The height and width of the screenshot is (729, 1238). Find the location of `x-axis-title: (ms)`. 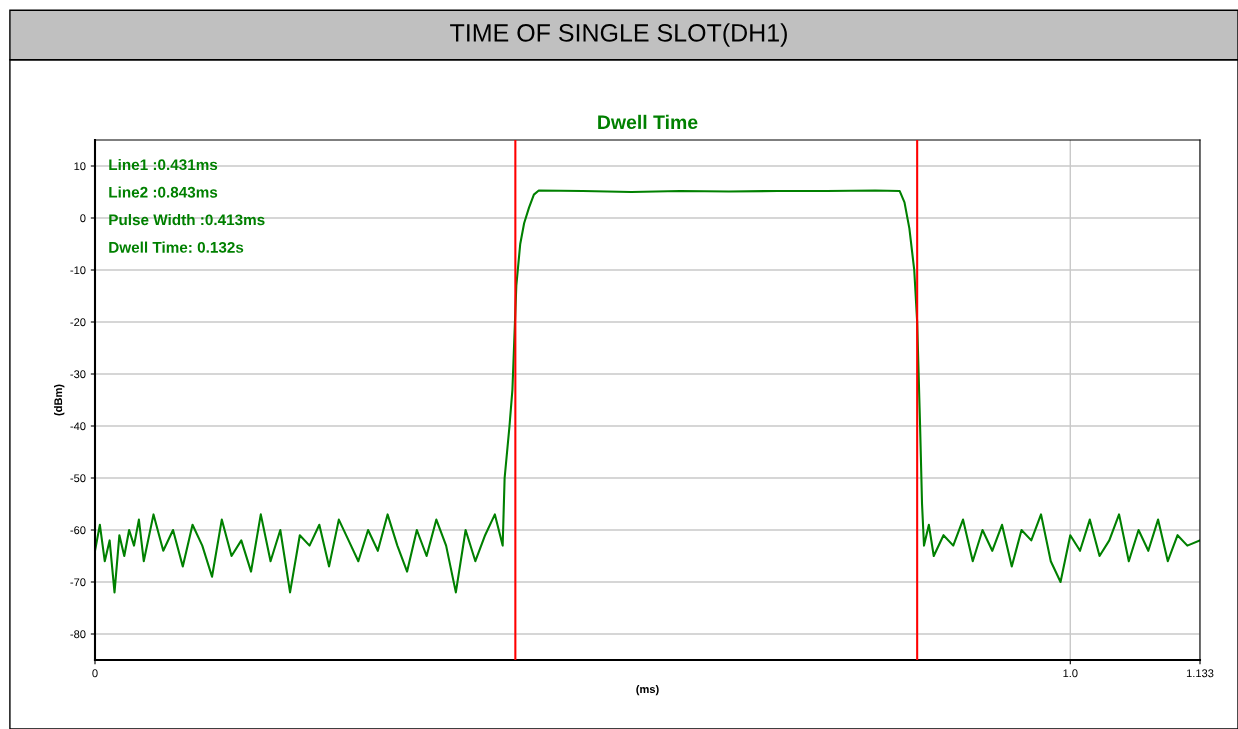

x-axis-title: (ms) is located at coordinates (647, 690).